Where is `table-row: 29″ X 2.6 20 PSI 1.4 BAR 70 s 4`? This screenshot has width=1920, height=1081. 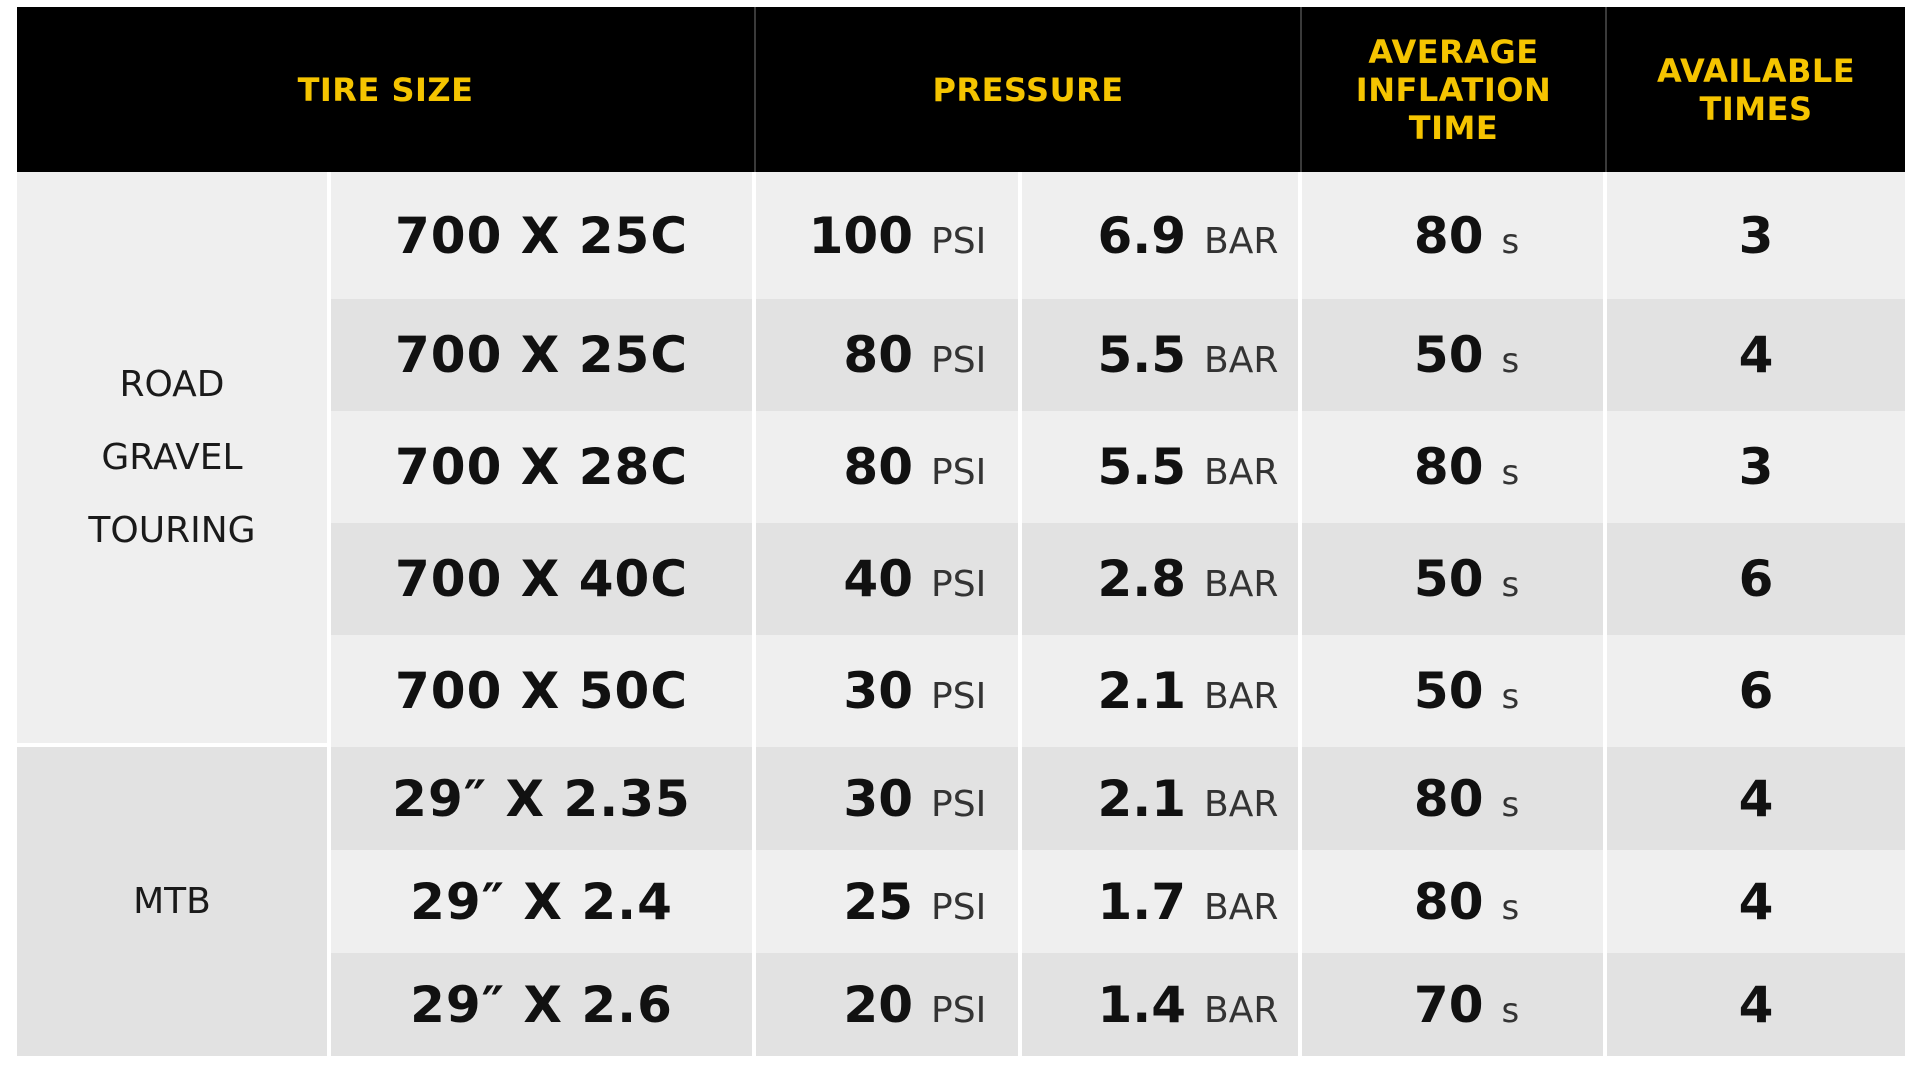 table-row: 29″ X 2.6 20 PSI 1.4 BAR 70 s 4 is located at coordinates (961, 1004).